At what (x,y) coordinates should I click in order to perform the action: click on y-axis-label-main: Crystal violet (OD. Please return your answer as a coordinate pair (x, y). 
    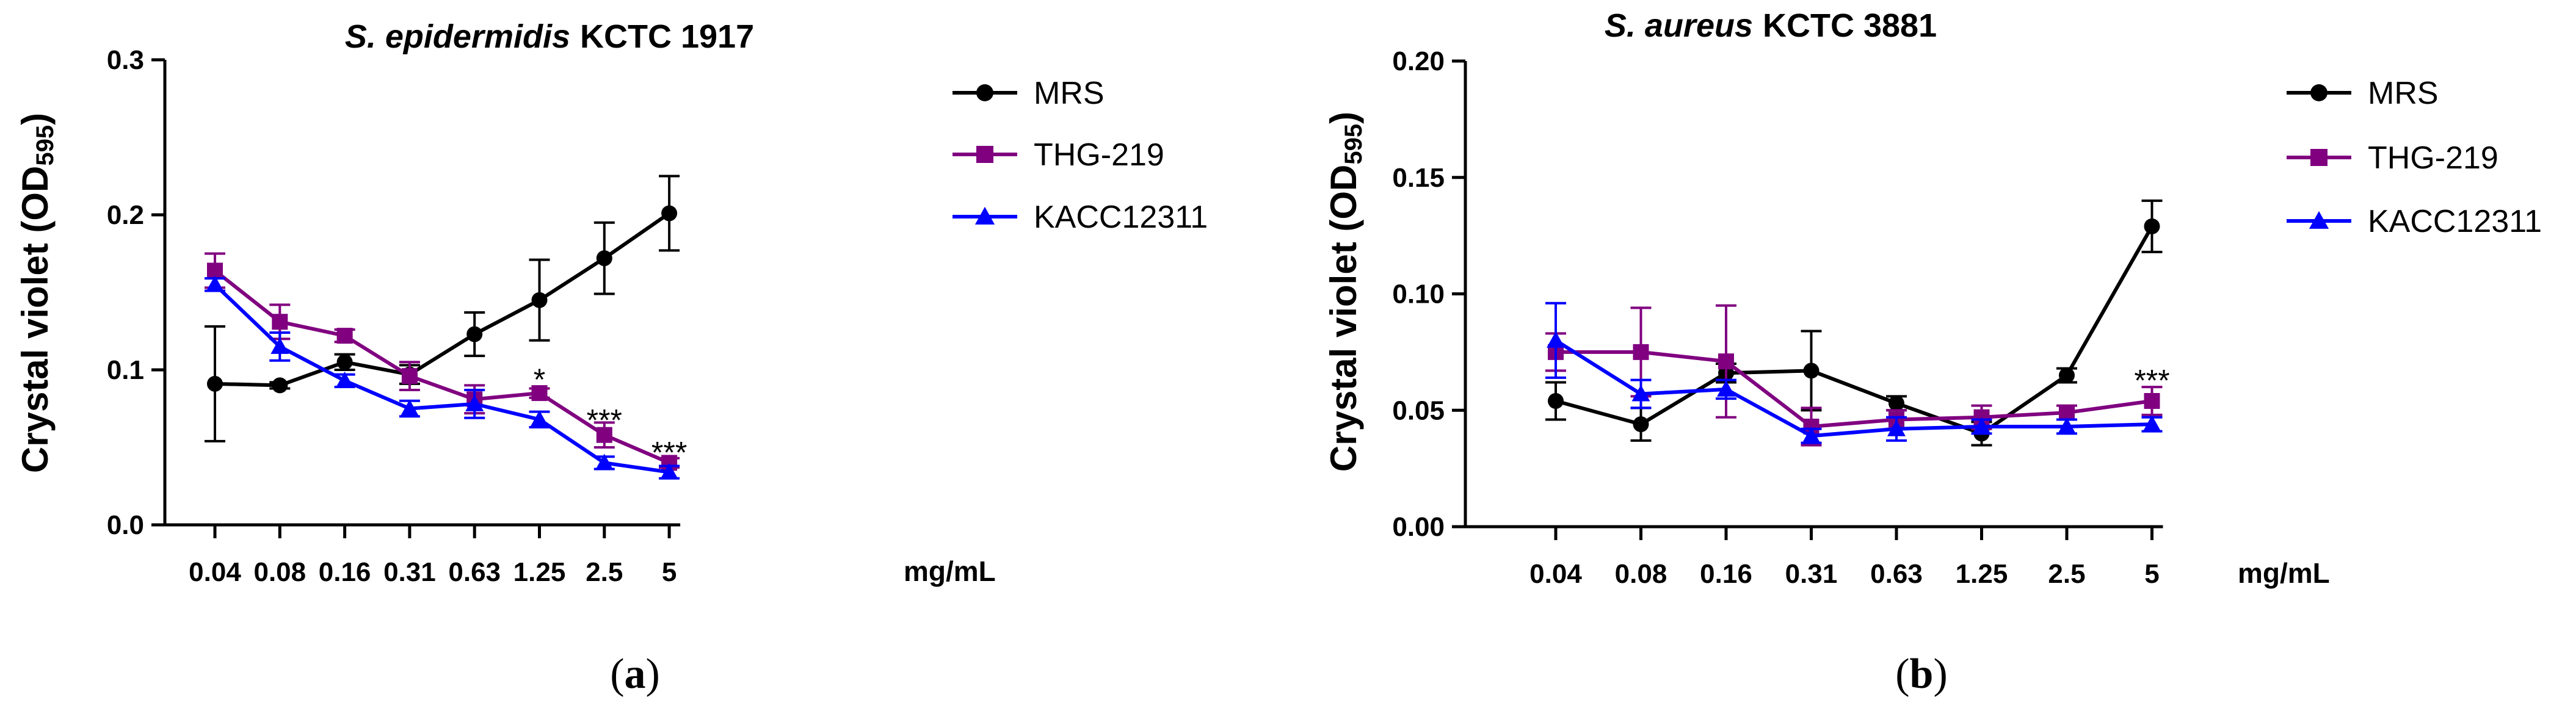
    Looking at the image, I should click on (1343, 319).